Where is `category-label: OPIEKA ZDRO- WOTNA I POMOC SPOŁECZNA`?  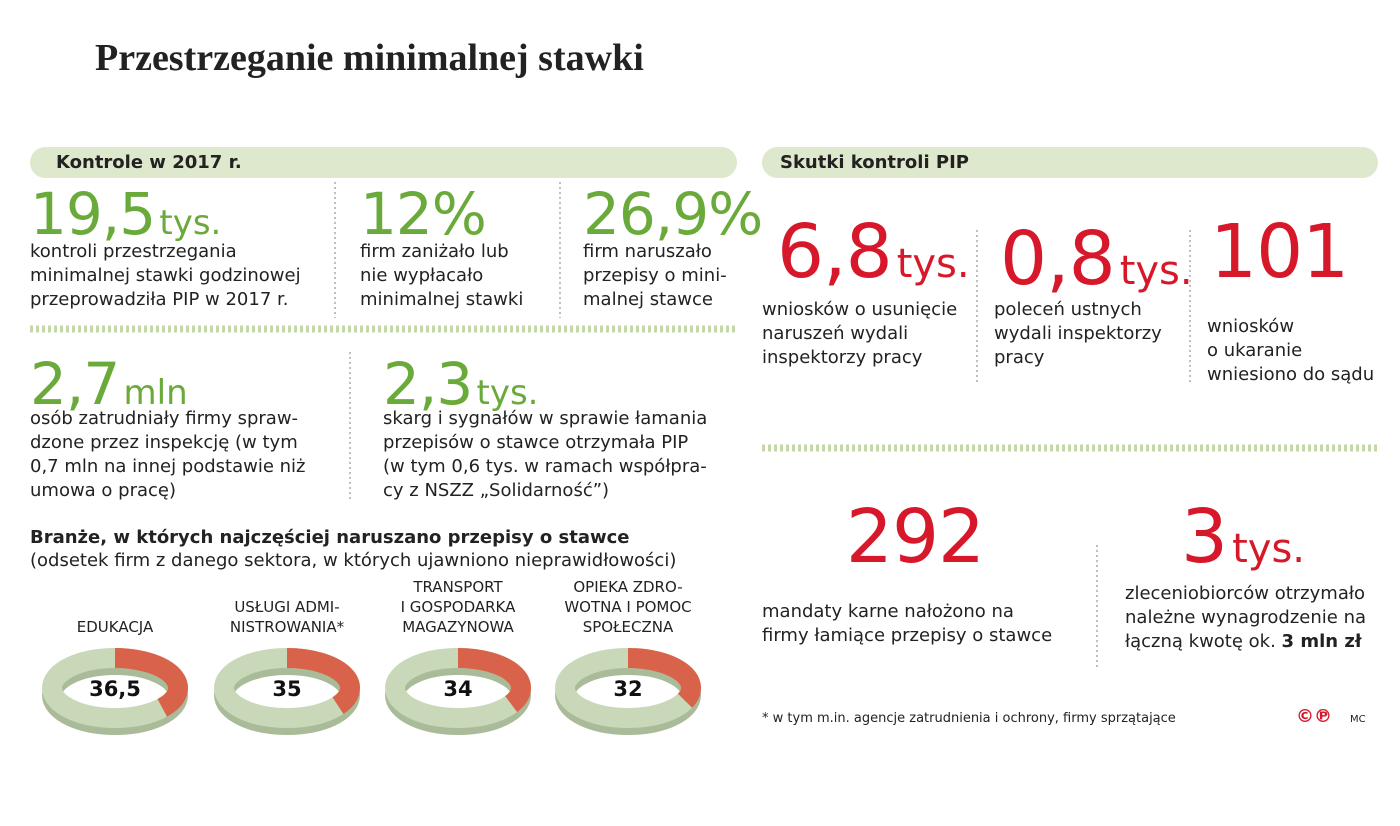 category-label: OPIEKA ZDRO- WOTNA I POMOC SPOŁECZNA is located at coordinates (628, 607).